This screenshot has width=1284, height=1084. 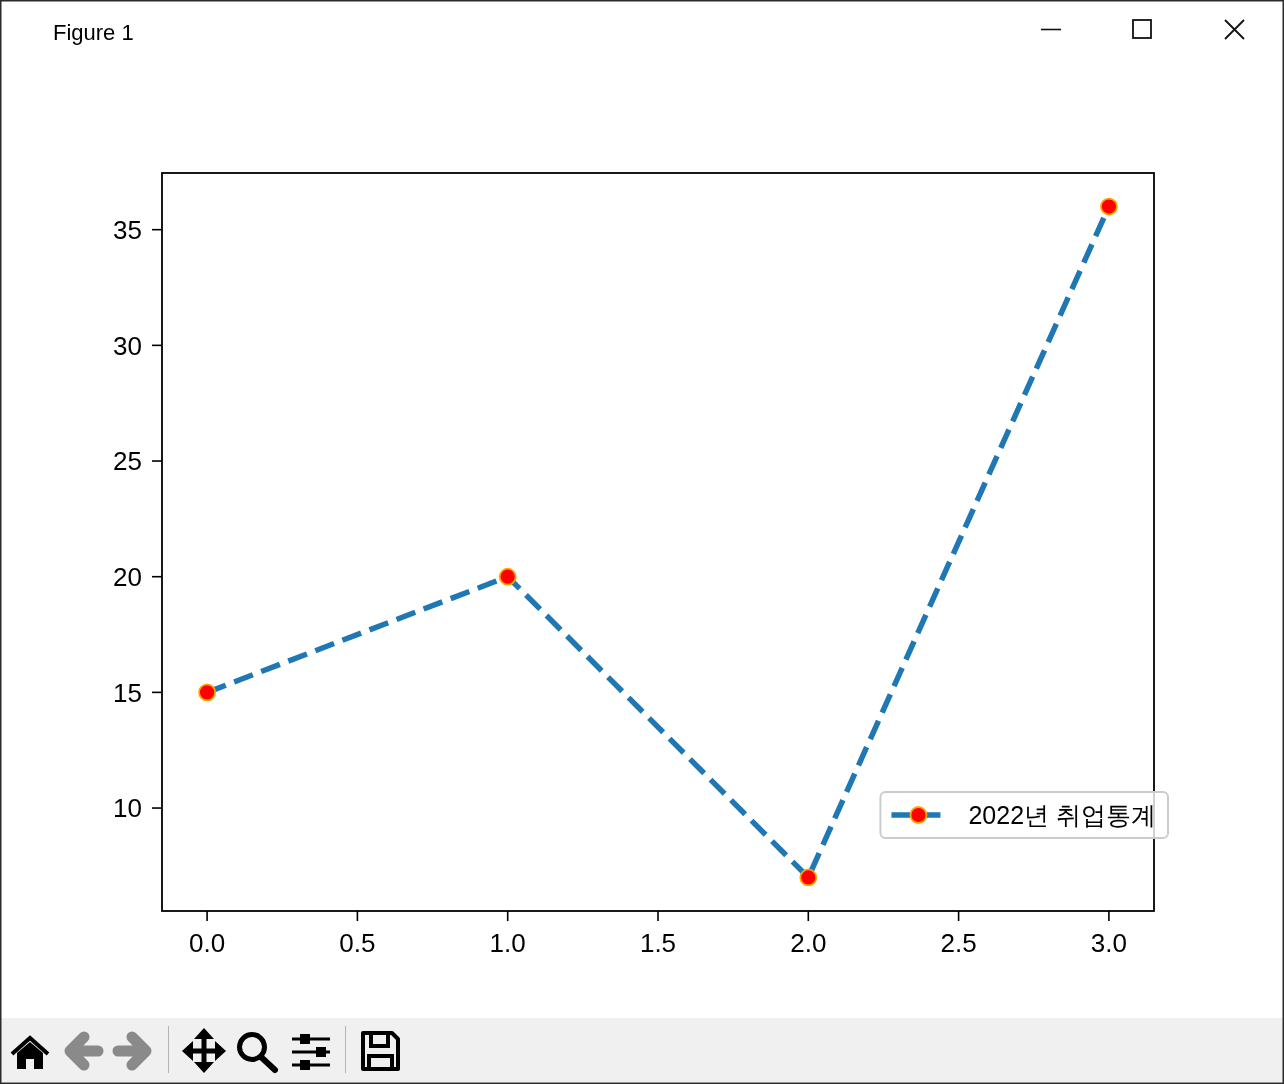 What do you see at coordinates (507, 943) in the screenshot?
I see `x-tick-label: 1.0` at bounding box center [507, 943].